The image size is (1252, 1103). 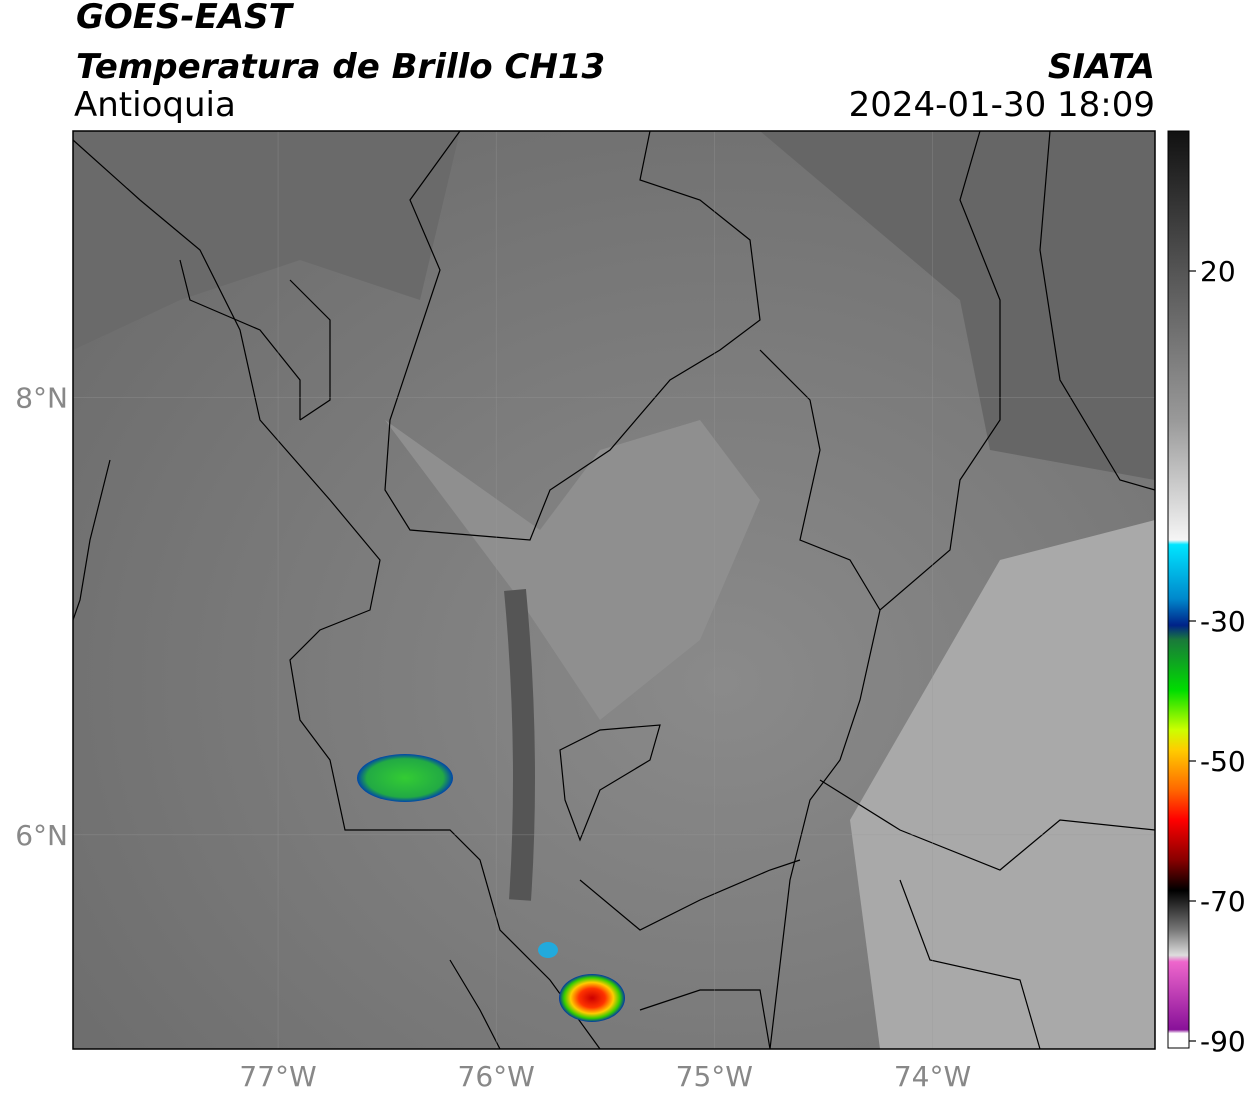 I want to click on valley-shade, so click(x=519, y=744).